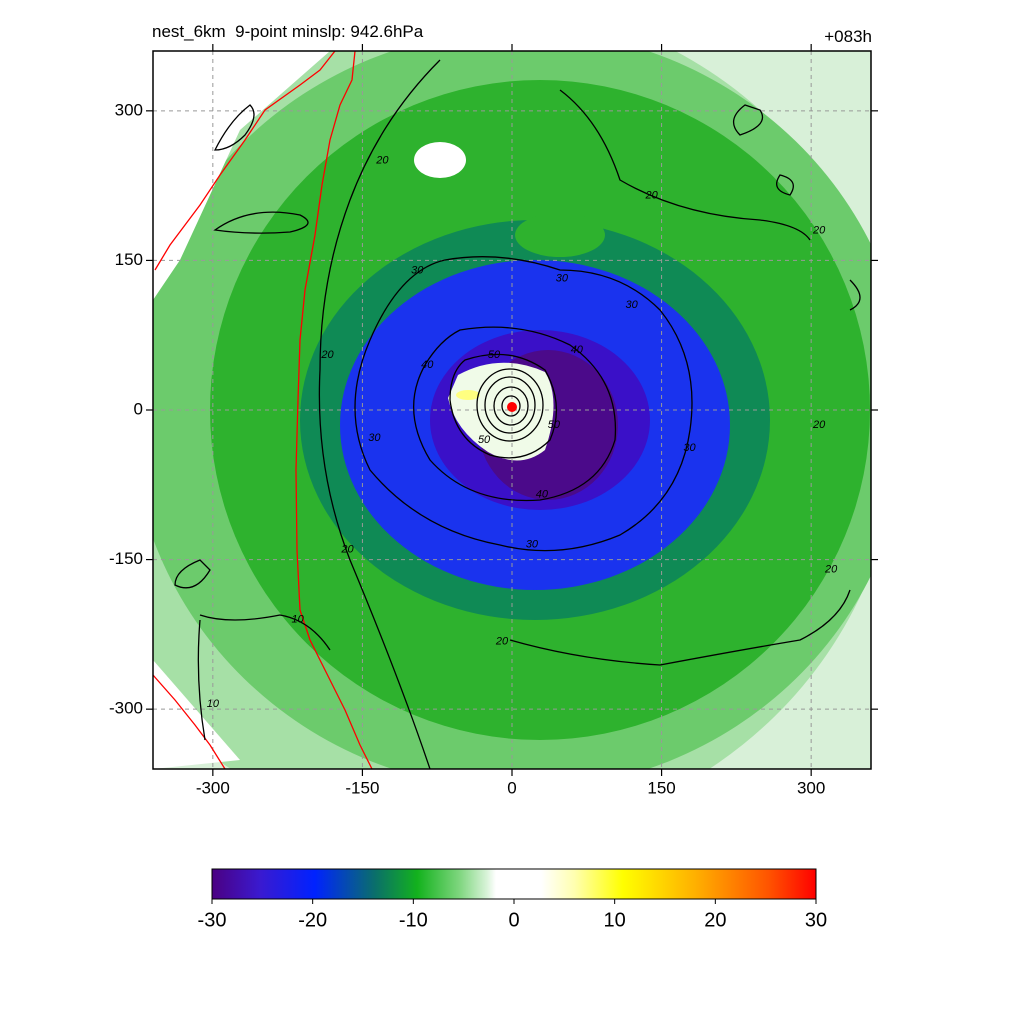  Describe the element at coordinates (661, 787) in the screenshot. I see `x-tick-label-3: 150` at that location.